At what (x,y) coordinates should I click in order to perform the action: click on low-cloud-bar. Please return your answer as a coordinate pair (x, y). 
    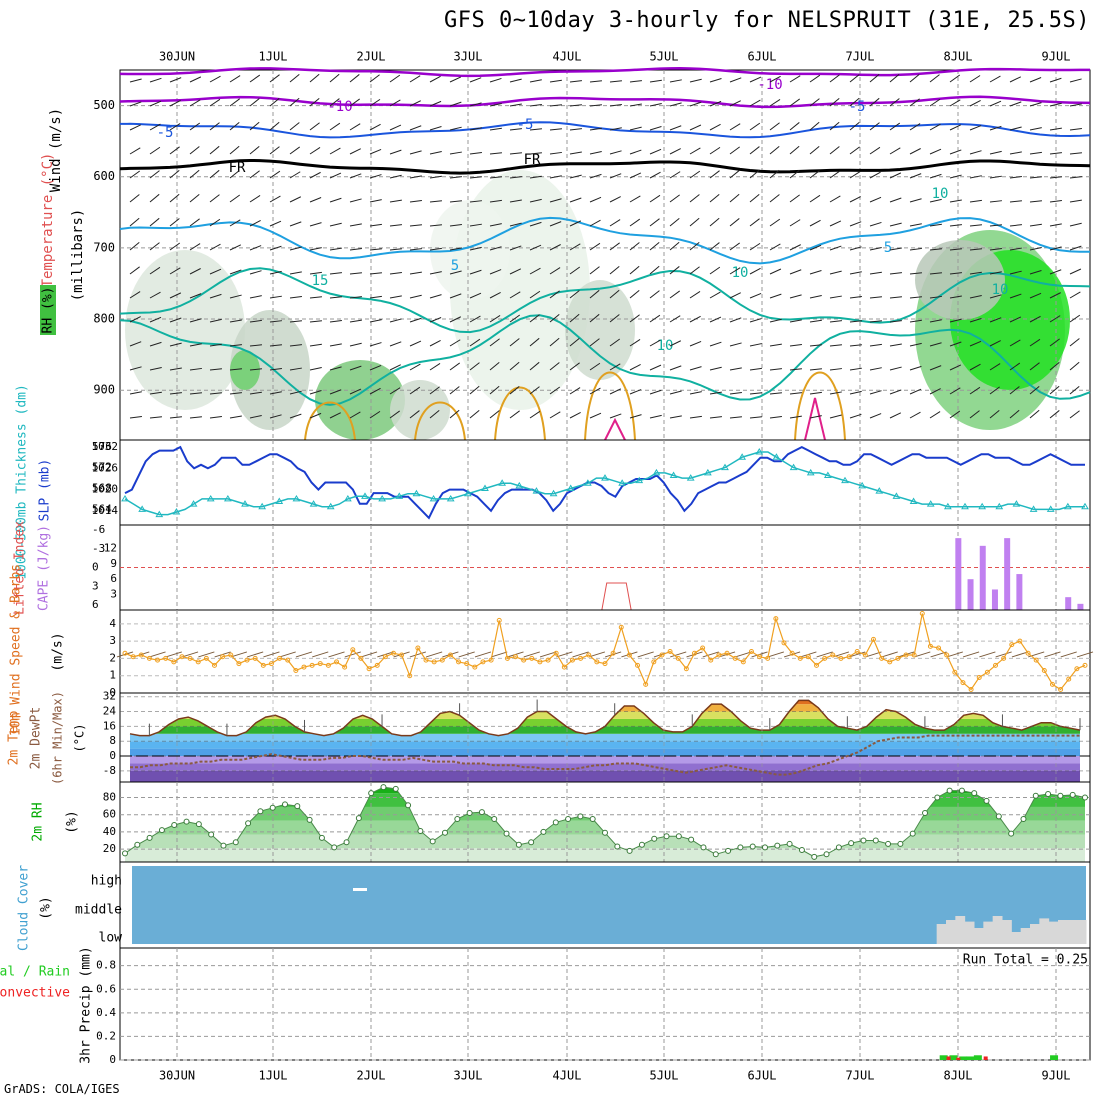
    Looking at the image, I should click on (979, 936).